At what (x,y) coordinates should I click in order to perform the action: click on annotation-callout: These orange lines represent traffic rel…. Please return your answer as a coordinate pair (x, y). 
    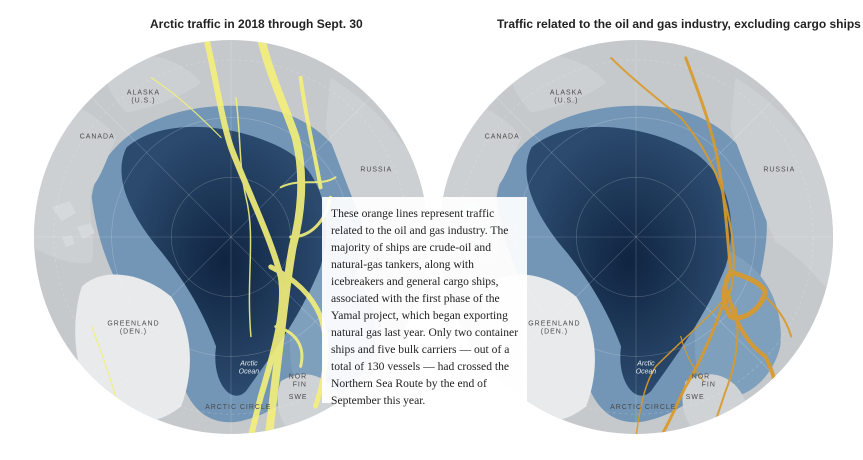
    Looking at the image, I should click on (424, 302).